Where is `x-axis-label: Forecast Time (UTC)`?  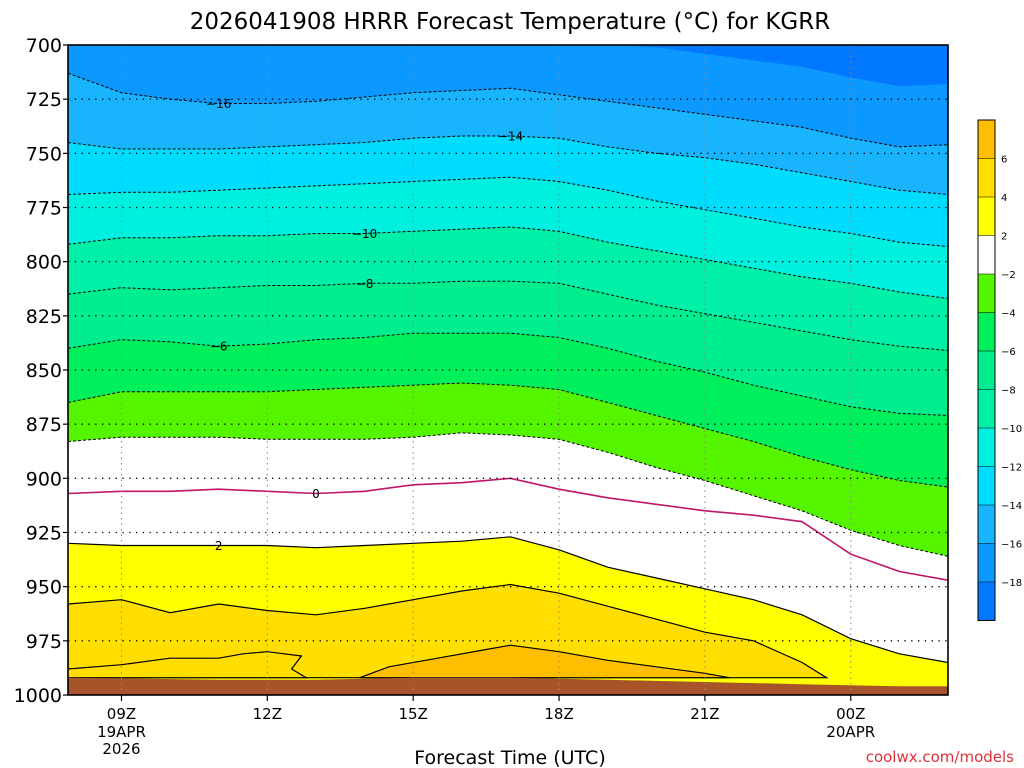 x-axis-label: Forecast Time (UTC) is located at coordinates (509, 757).